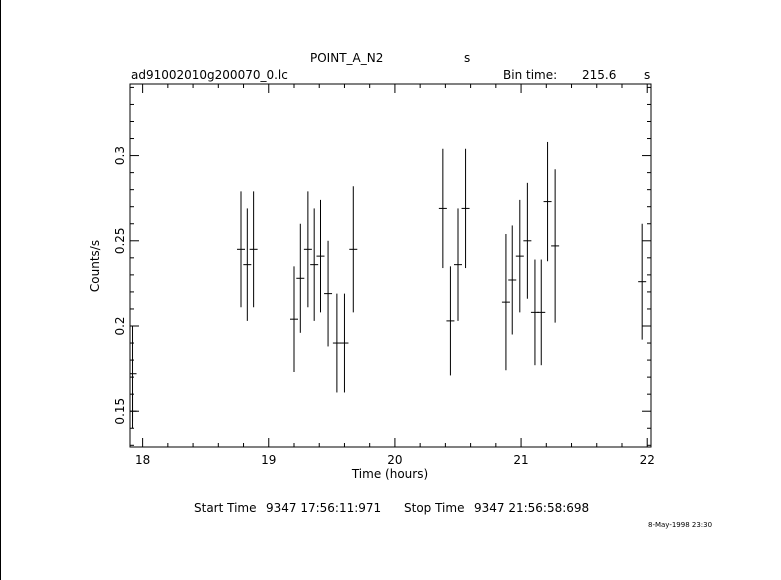 This screenshot has height=580, width=781. Describe the element at coordinates (120, 240) in the screenshot. I see `y-tick-label: 0.25` at that location.